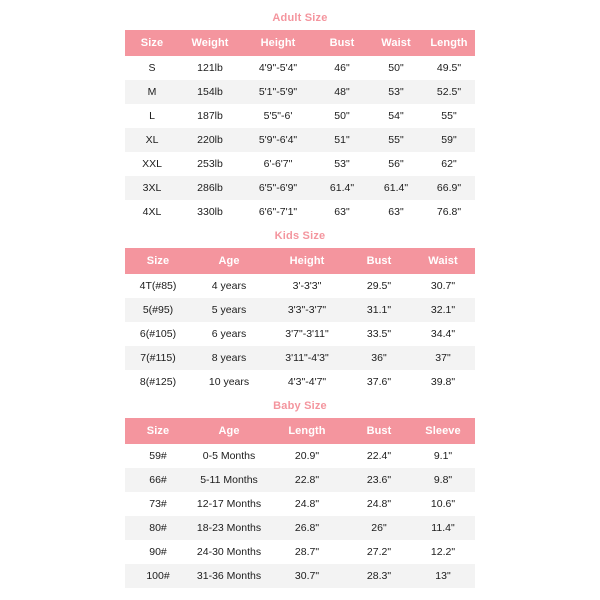 Image resolution: width=600 pixels, height=600 pixels. What do you see at coordinates (152, 92) in the screenshot?
I see `size-cell: M` at bounding box center [152, 92].